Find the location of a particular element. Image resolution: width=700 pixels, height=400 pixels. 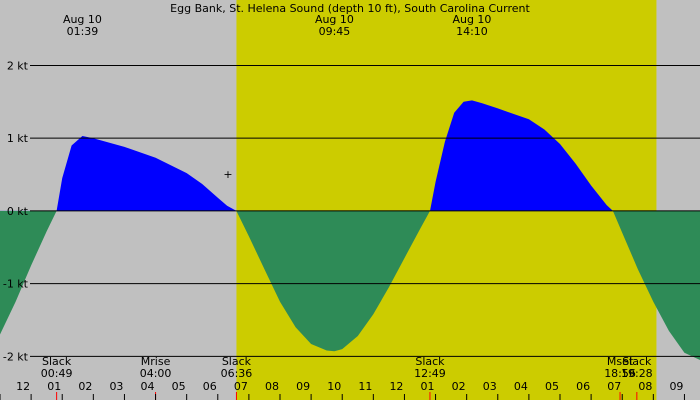

peak-time-label: 09:45 is located at coordinates (335, 31).